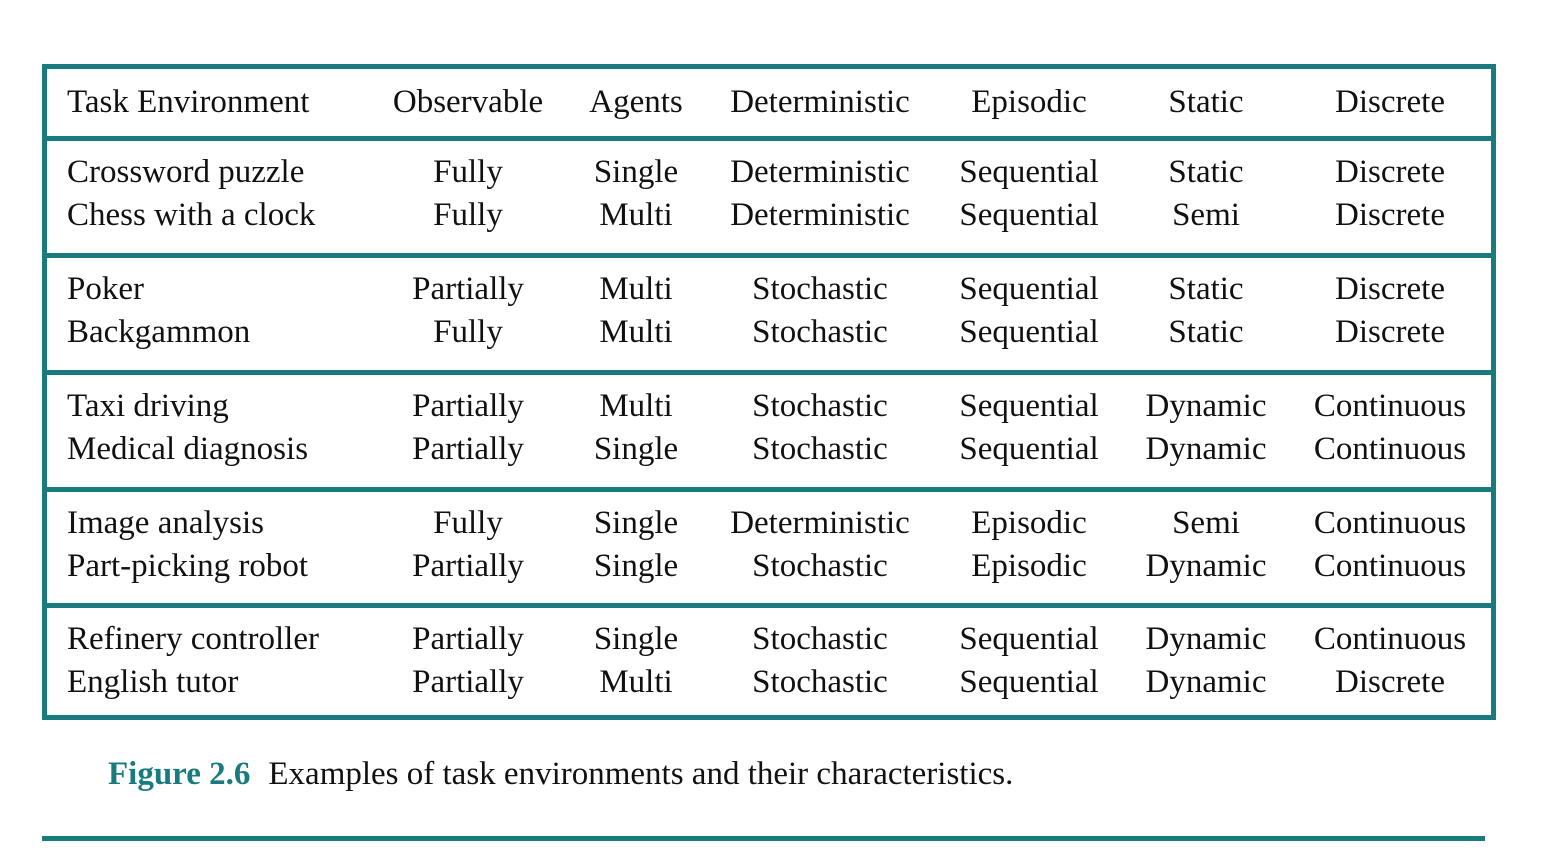 This screenshot has height=862, width=1556. I want to click on cell-task-environment: Task Environment, so click(188, 102).